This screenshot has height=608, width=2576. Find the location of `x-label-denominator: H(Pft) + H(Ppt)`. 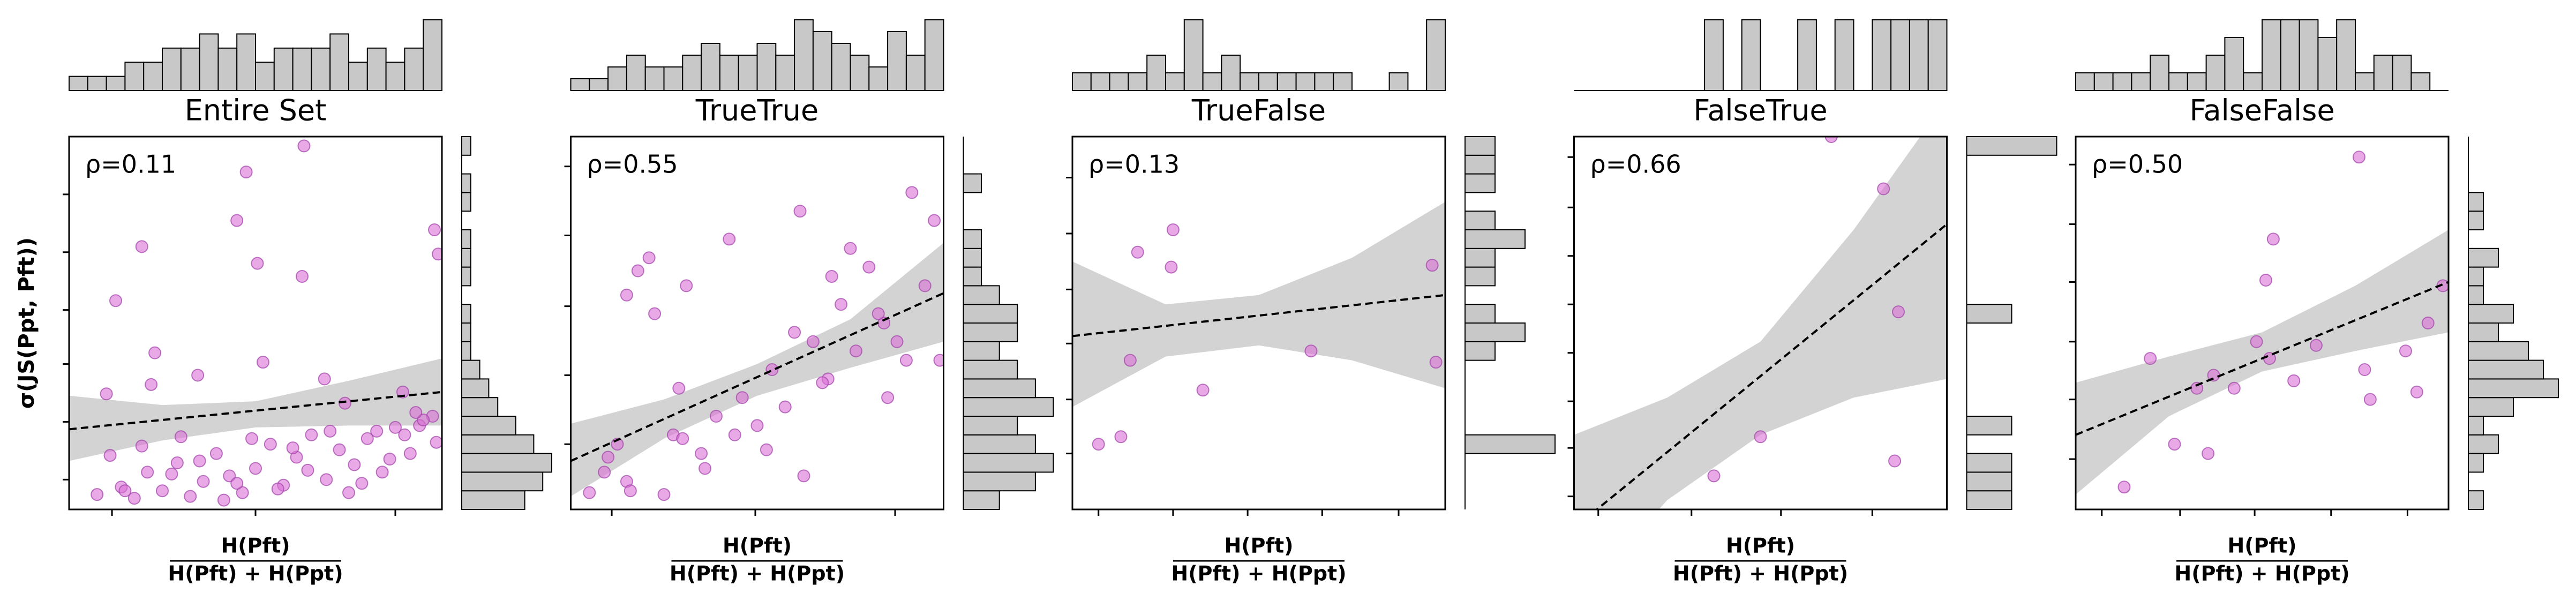

x-label-denominator: H(Pft) + H(Ppt) is located at coordinates (2261, 574).